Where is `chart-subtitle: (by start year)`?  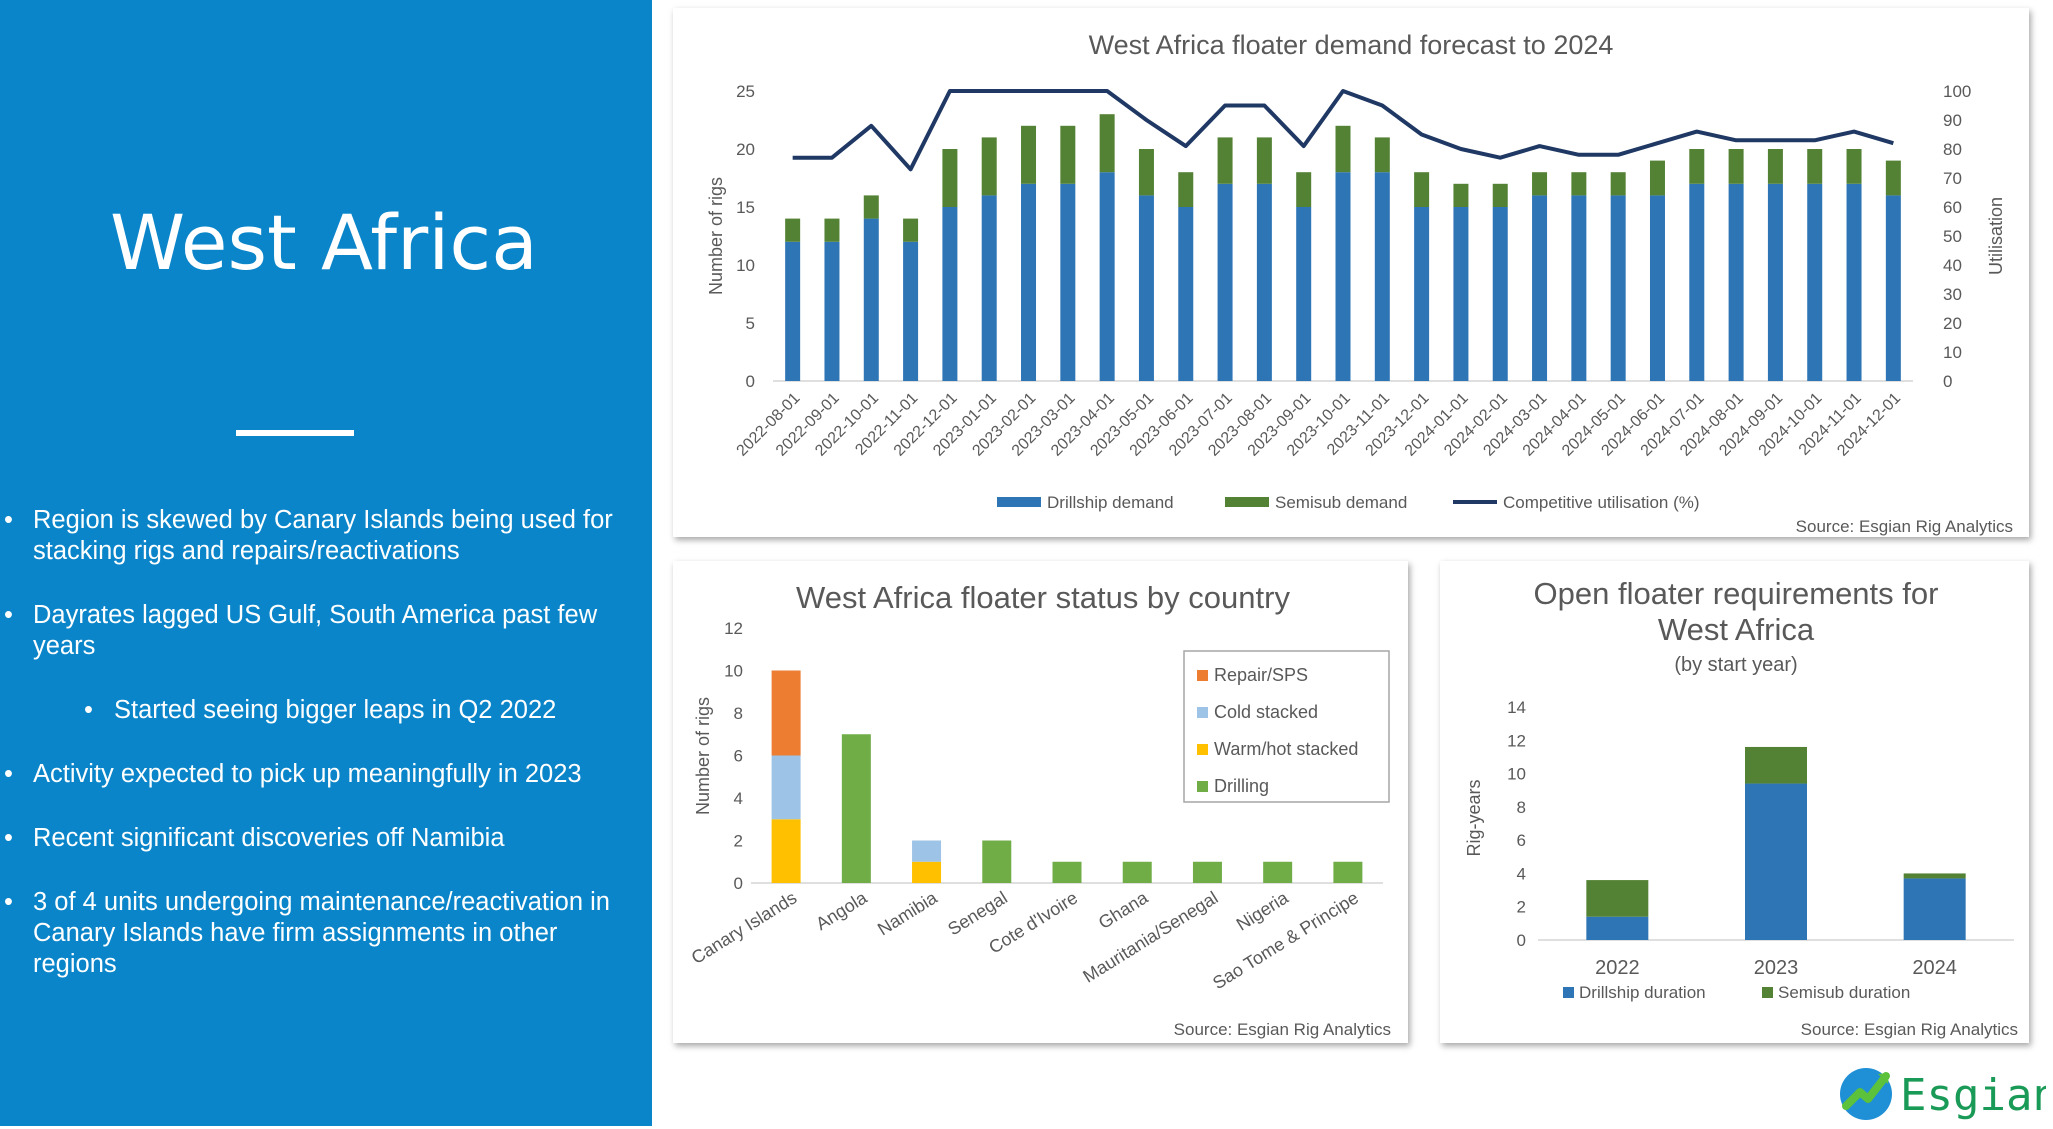
chart-subtitle: (by start year) is located at coordinates (1735, 665).